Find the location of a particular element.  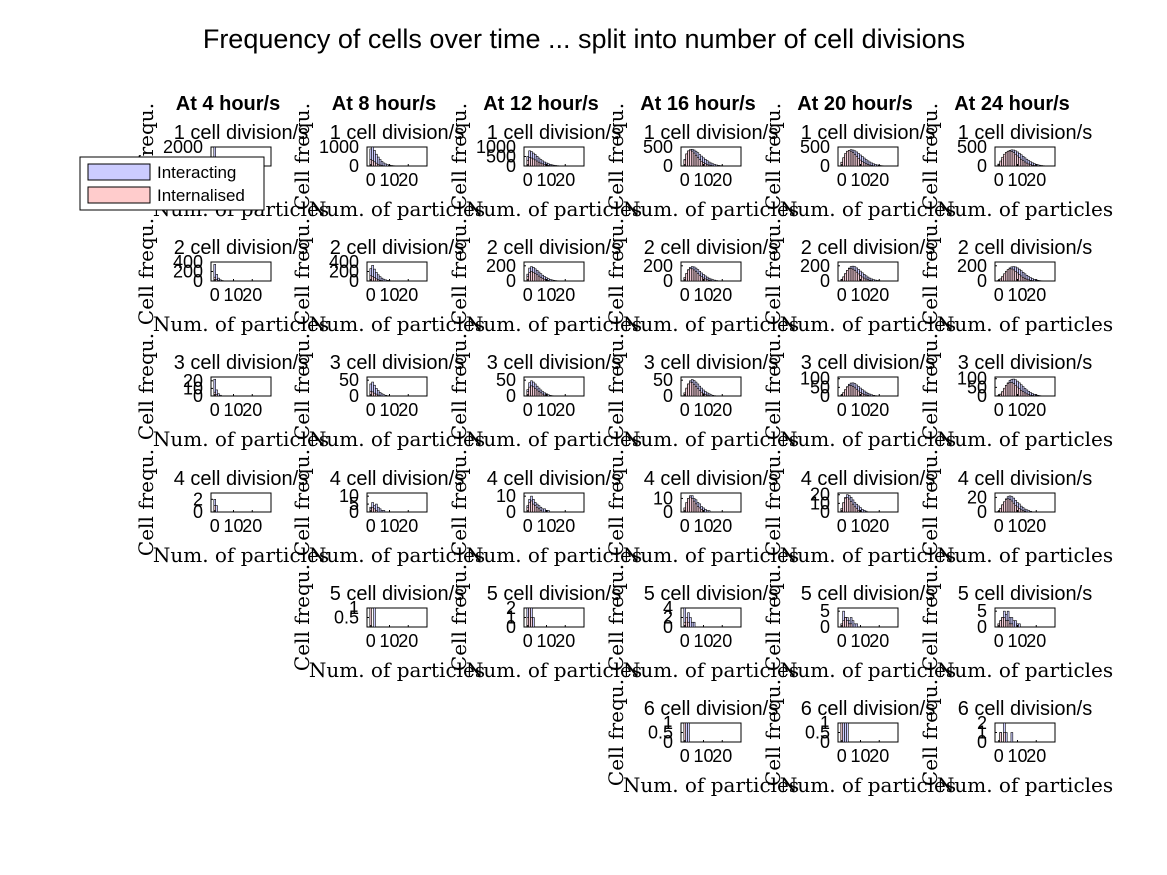

y-tick-label: 0.5 is located at coordinates (660, 733).